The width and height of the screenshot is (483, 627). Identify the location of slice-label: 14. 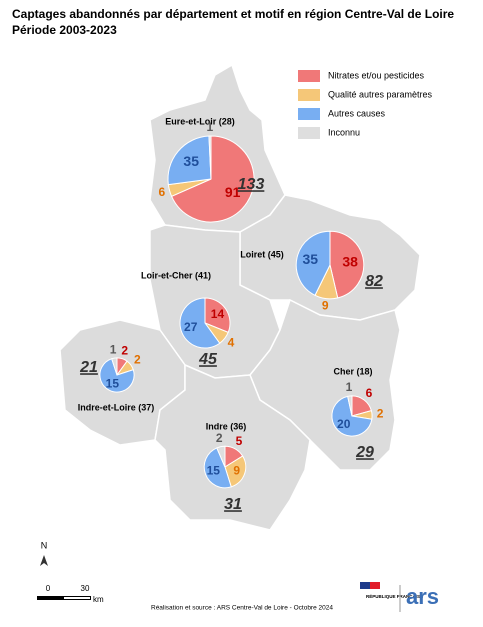
(218, 314).